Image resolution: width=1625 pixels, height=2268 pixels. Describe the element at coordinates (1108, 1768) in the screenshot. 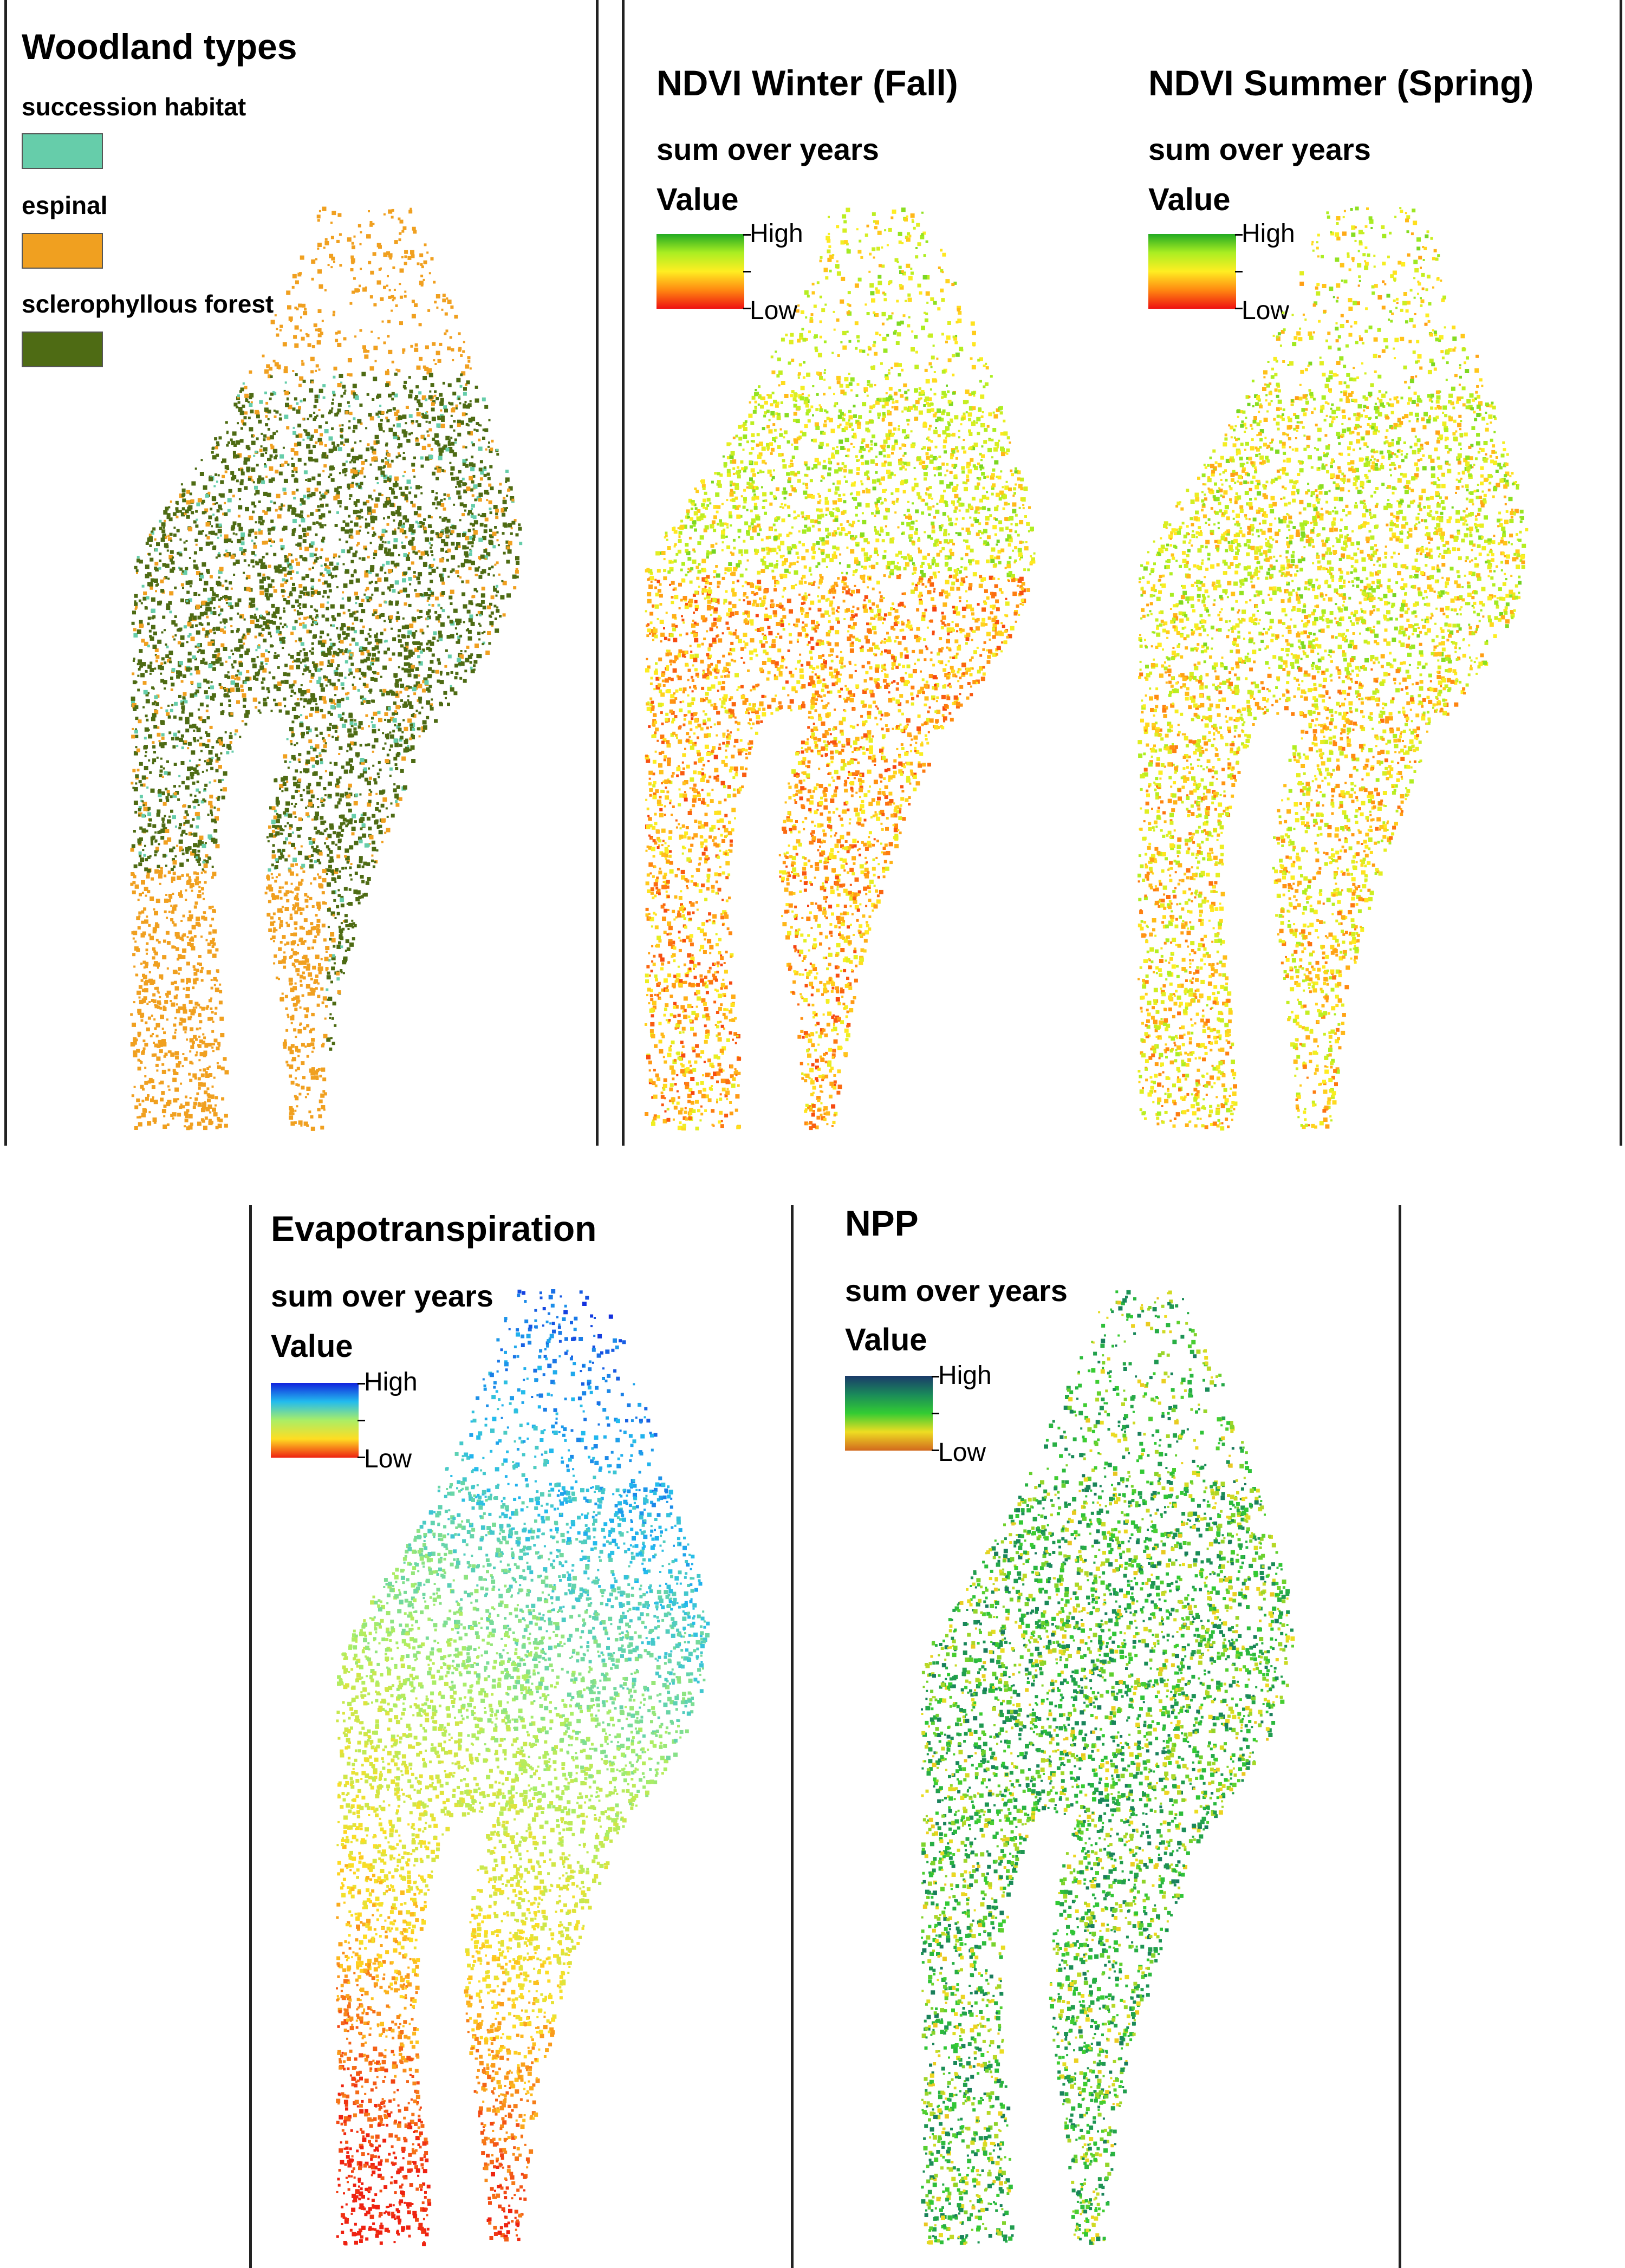

I see `npp-map` at that location.